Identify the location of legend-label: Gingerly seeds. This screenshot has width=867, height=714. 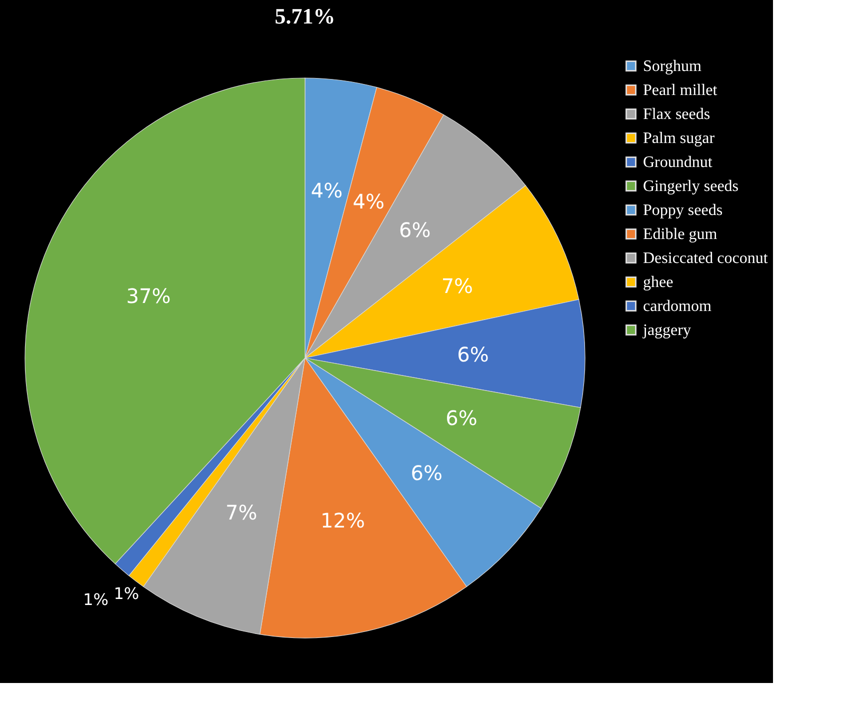
(691, 186).